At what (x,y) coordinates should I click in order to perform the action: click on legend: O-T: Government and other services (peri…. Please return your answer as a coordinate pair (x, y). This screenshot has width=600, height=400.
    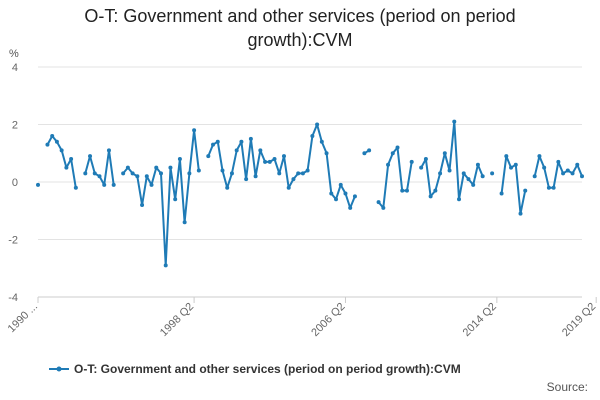
    Looking at the image, I should click on (254, 369).